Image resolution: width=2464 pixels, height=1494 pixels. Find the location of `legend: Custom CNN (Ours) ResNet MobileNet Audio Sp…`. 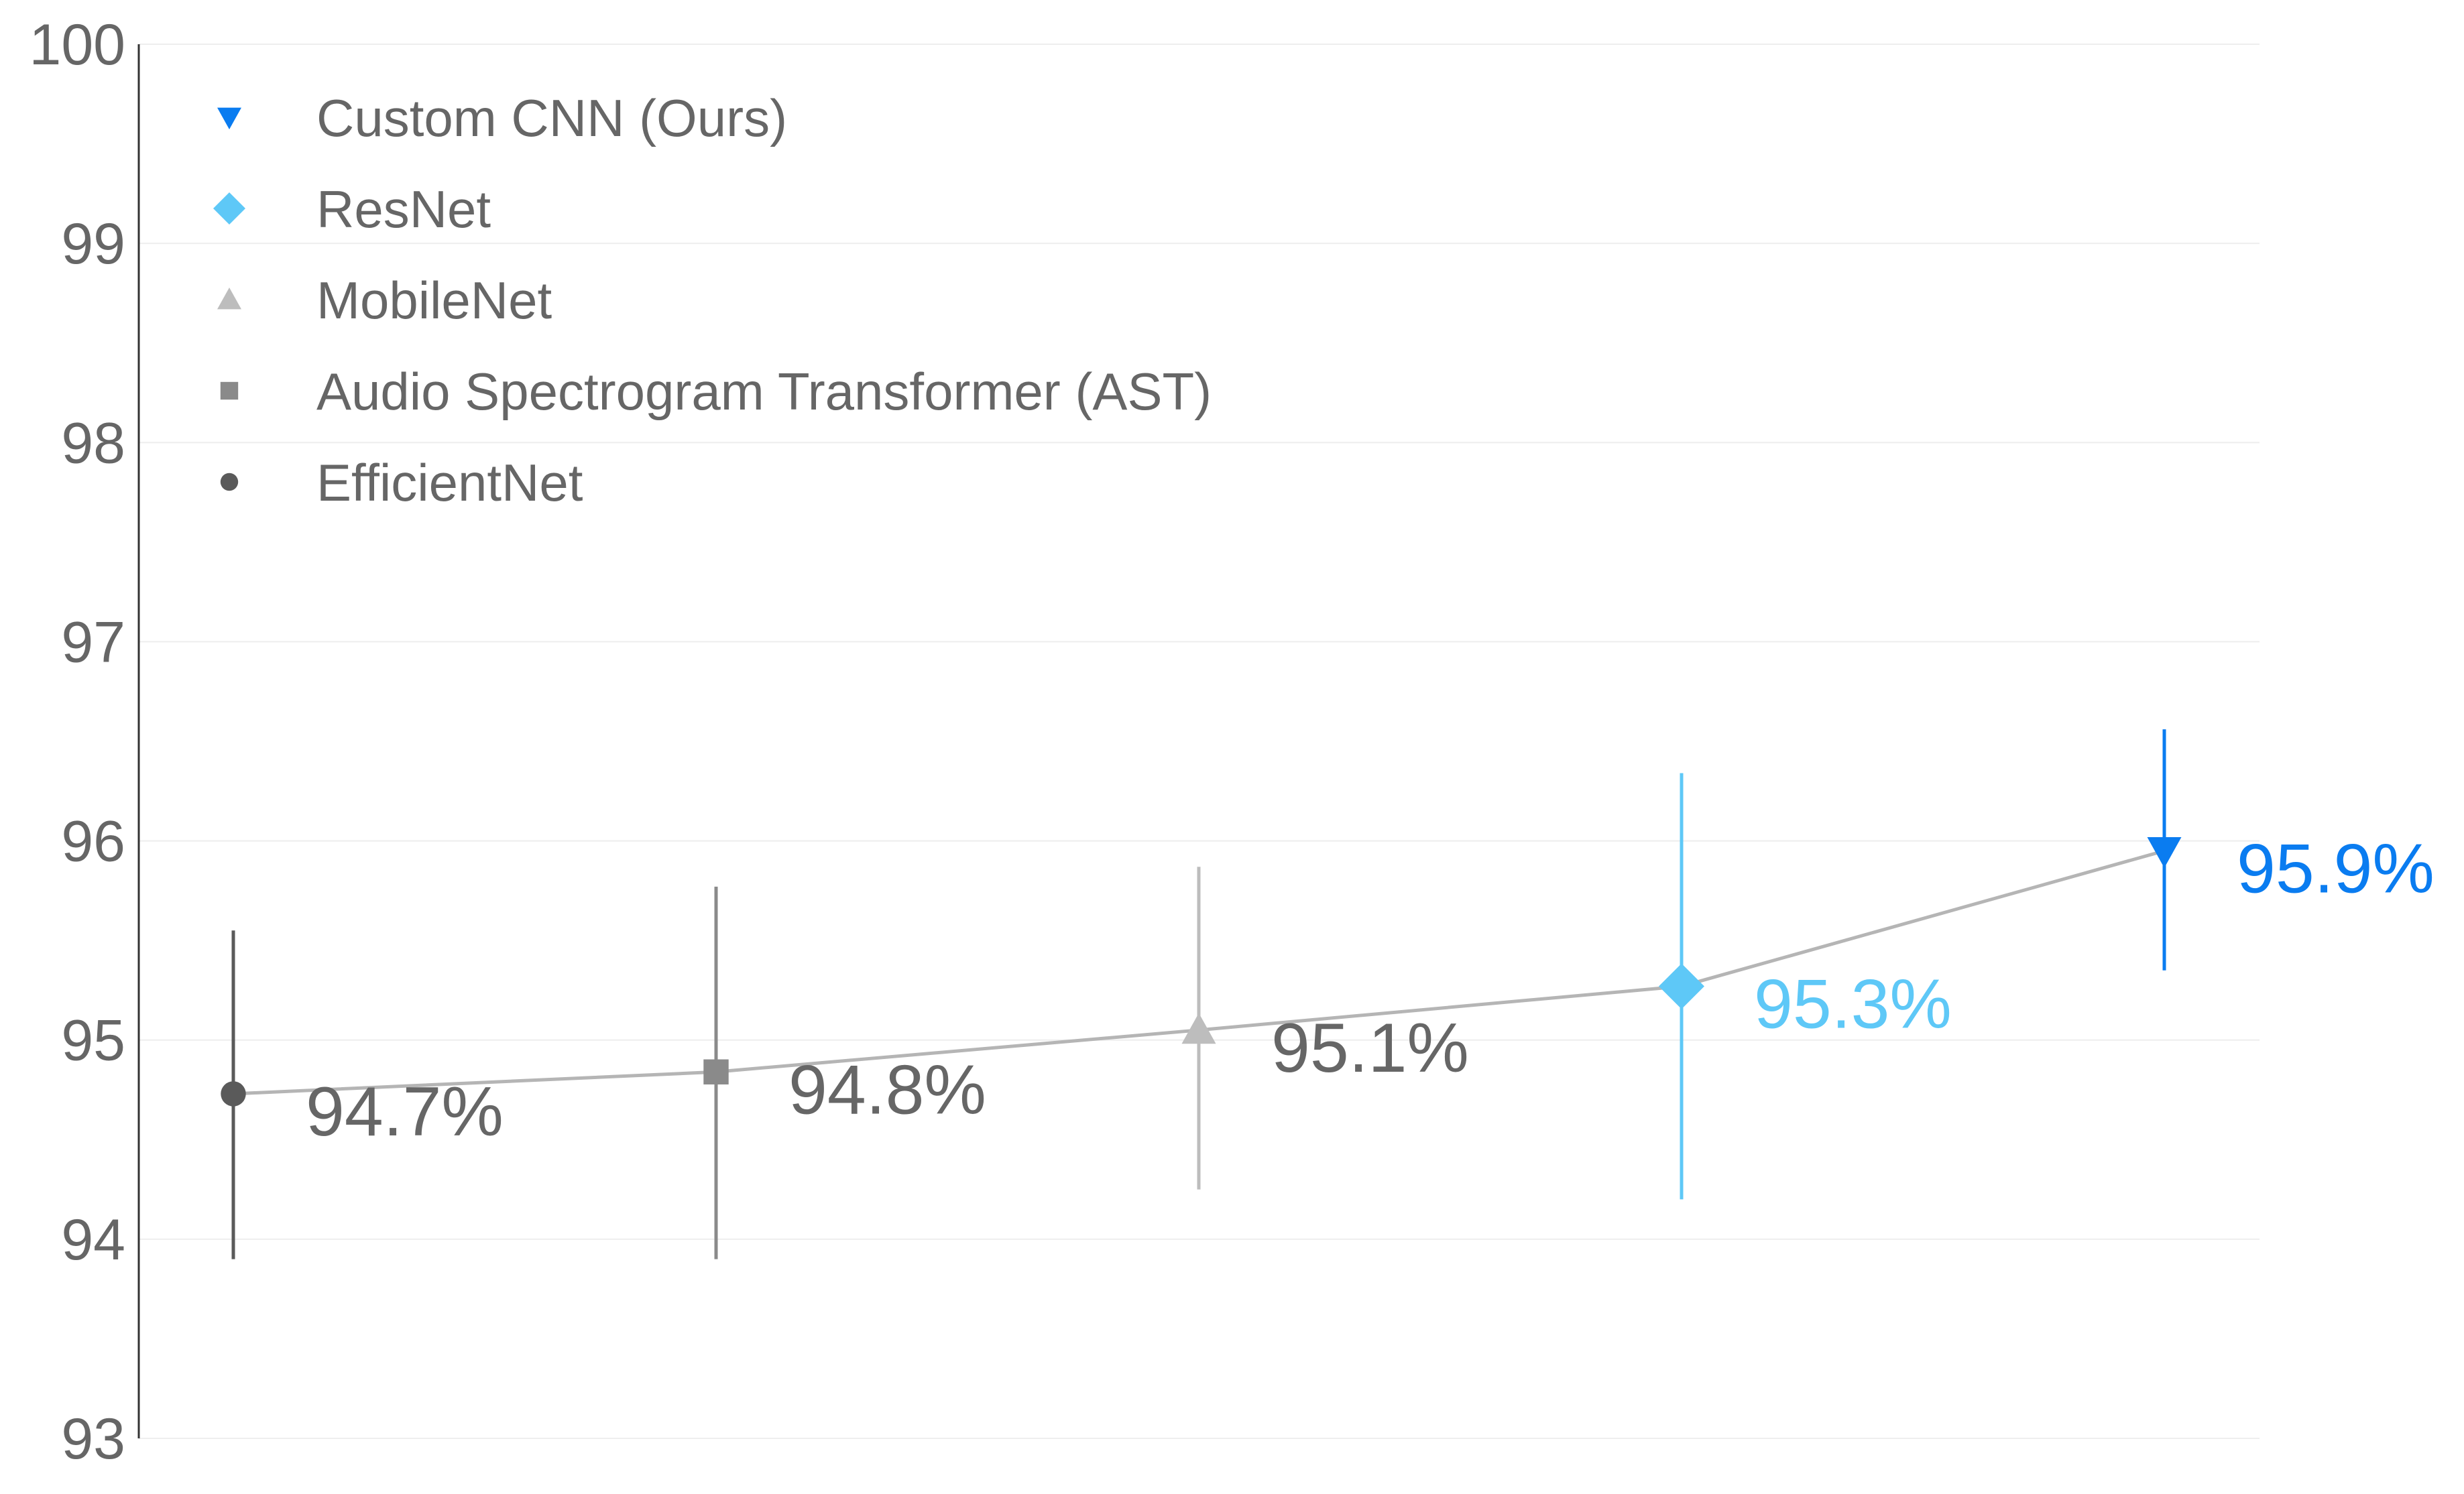

legend: Custom CNN (Ours) ResNet MobileNet Audio Sp… is located at coordinates (712, 300).